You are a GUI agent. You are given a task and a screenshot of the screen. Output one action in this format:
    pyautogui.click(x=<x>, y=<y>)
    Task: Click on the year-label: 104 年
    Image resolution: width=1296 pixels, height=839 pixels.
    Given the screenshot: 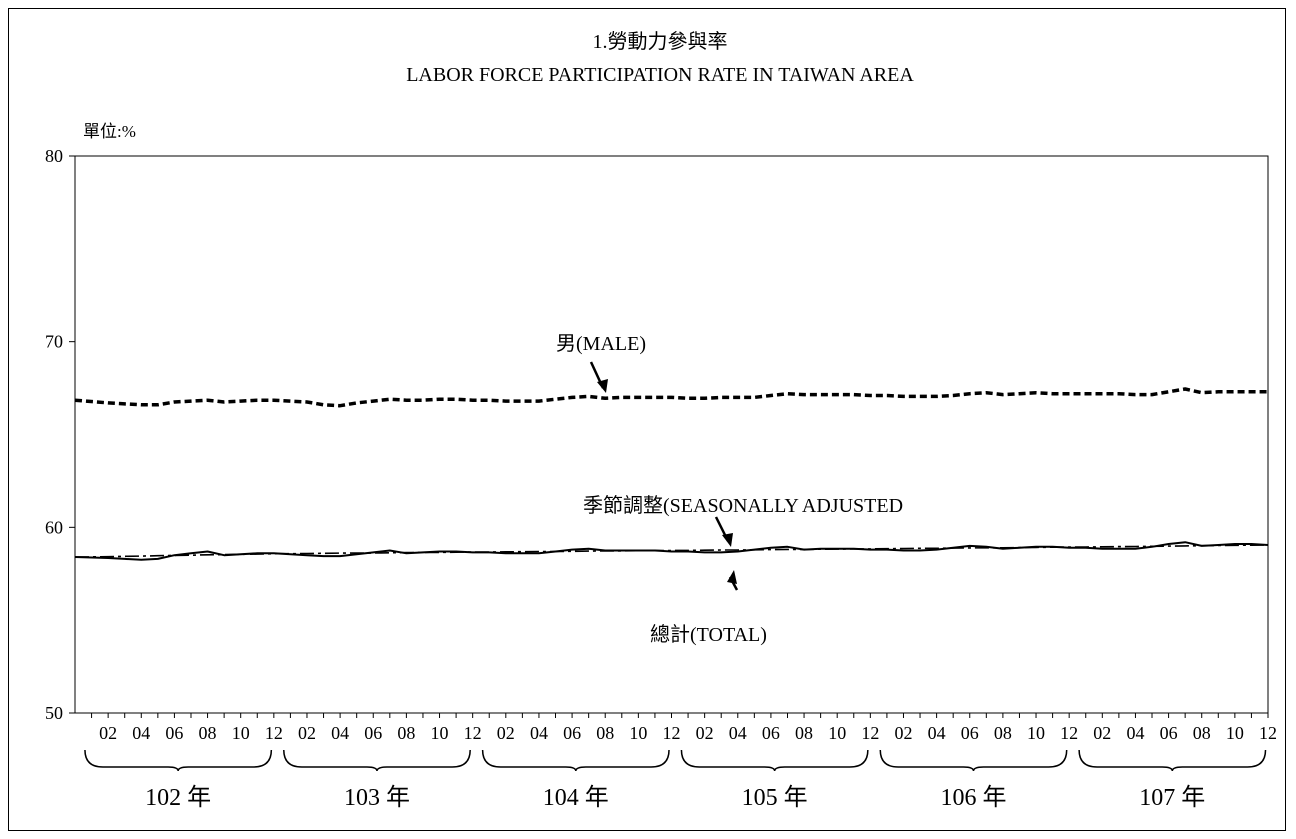 What is the action you would take?
    pyautogui.click(x=576, y=797)
    